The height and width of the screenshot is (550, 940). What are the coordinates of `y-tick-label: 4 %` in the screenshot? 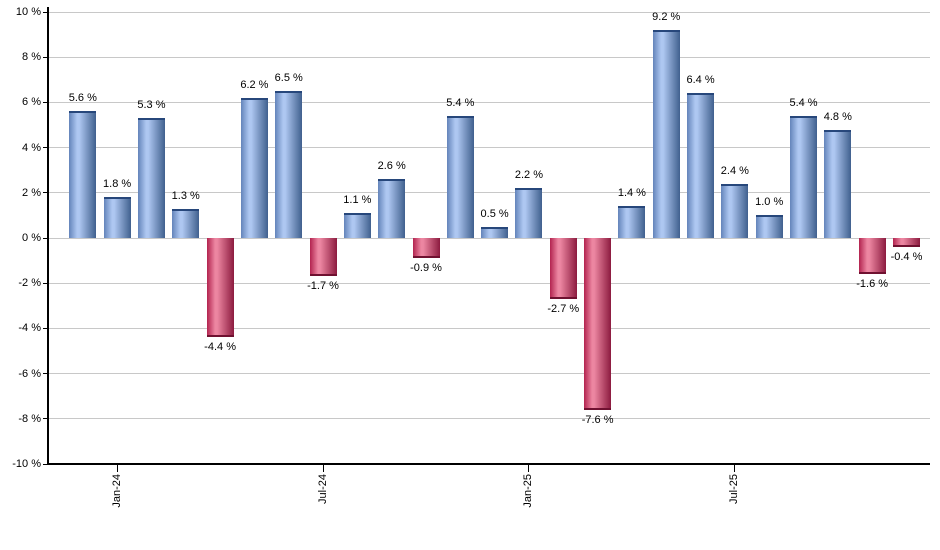 It's located at (31, 147).